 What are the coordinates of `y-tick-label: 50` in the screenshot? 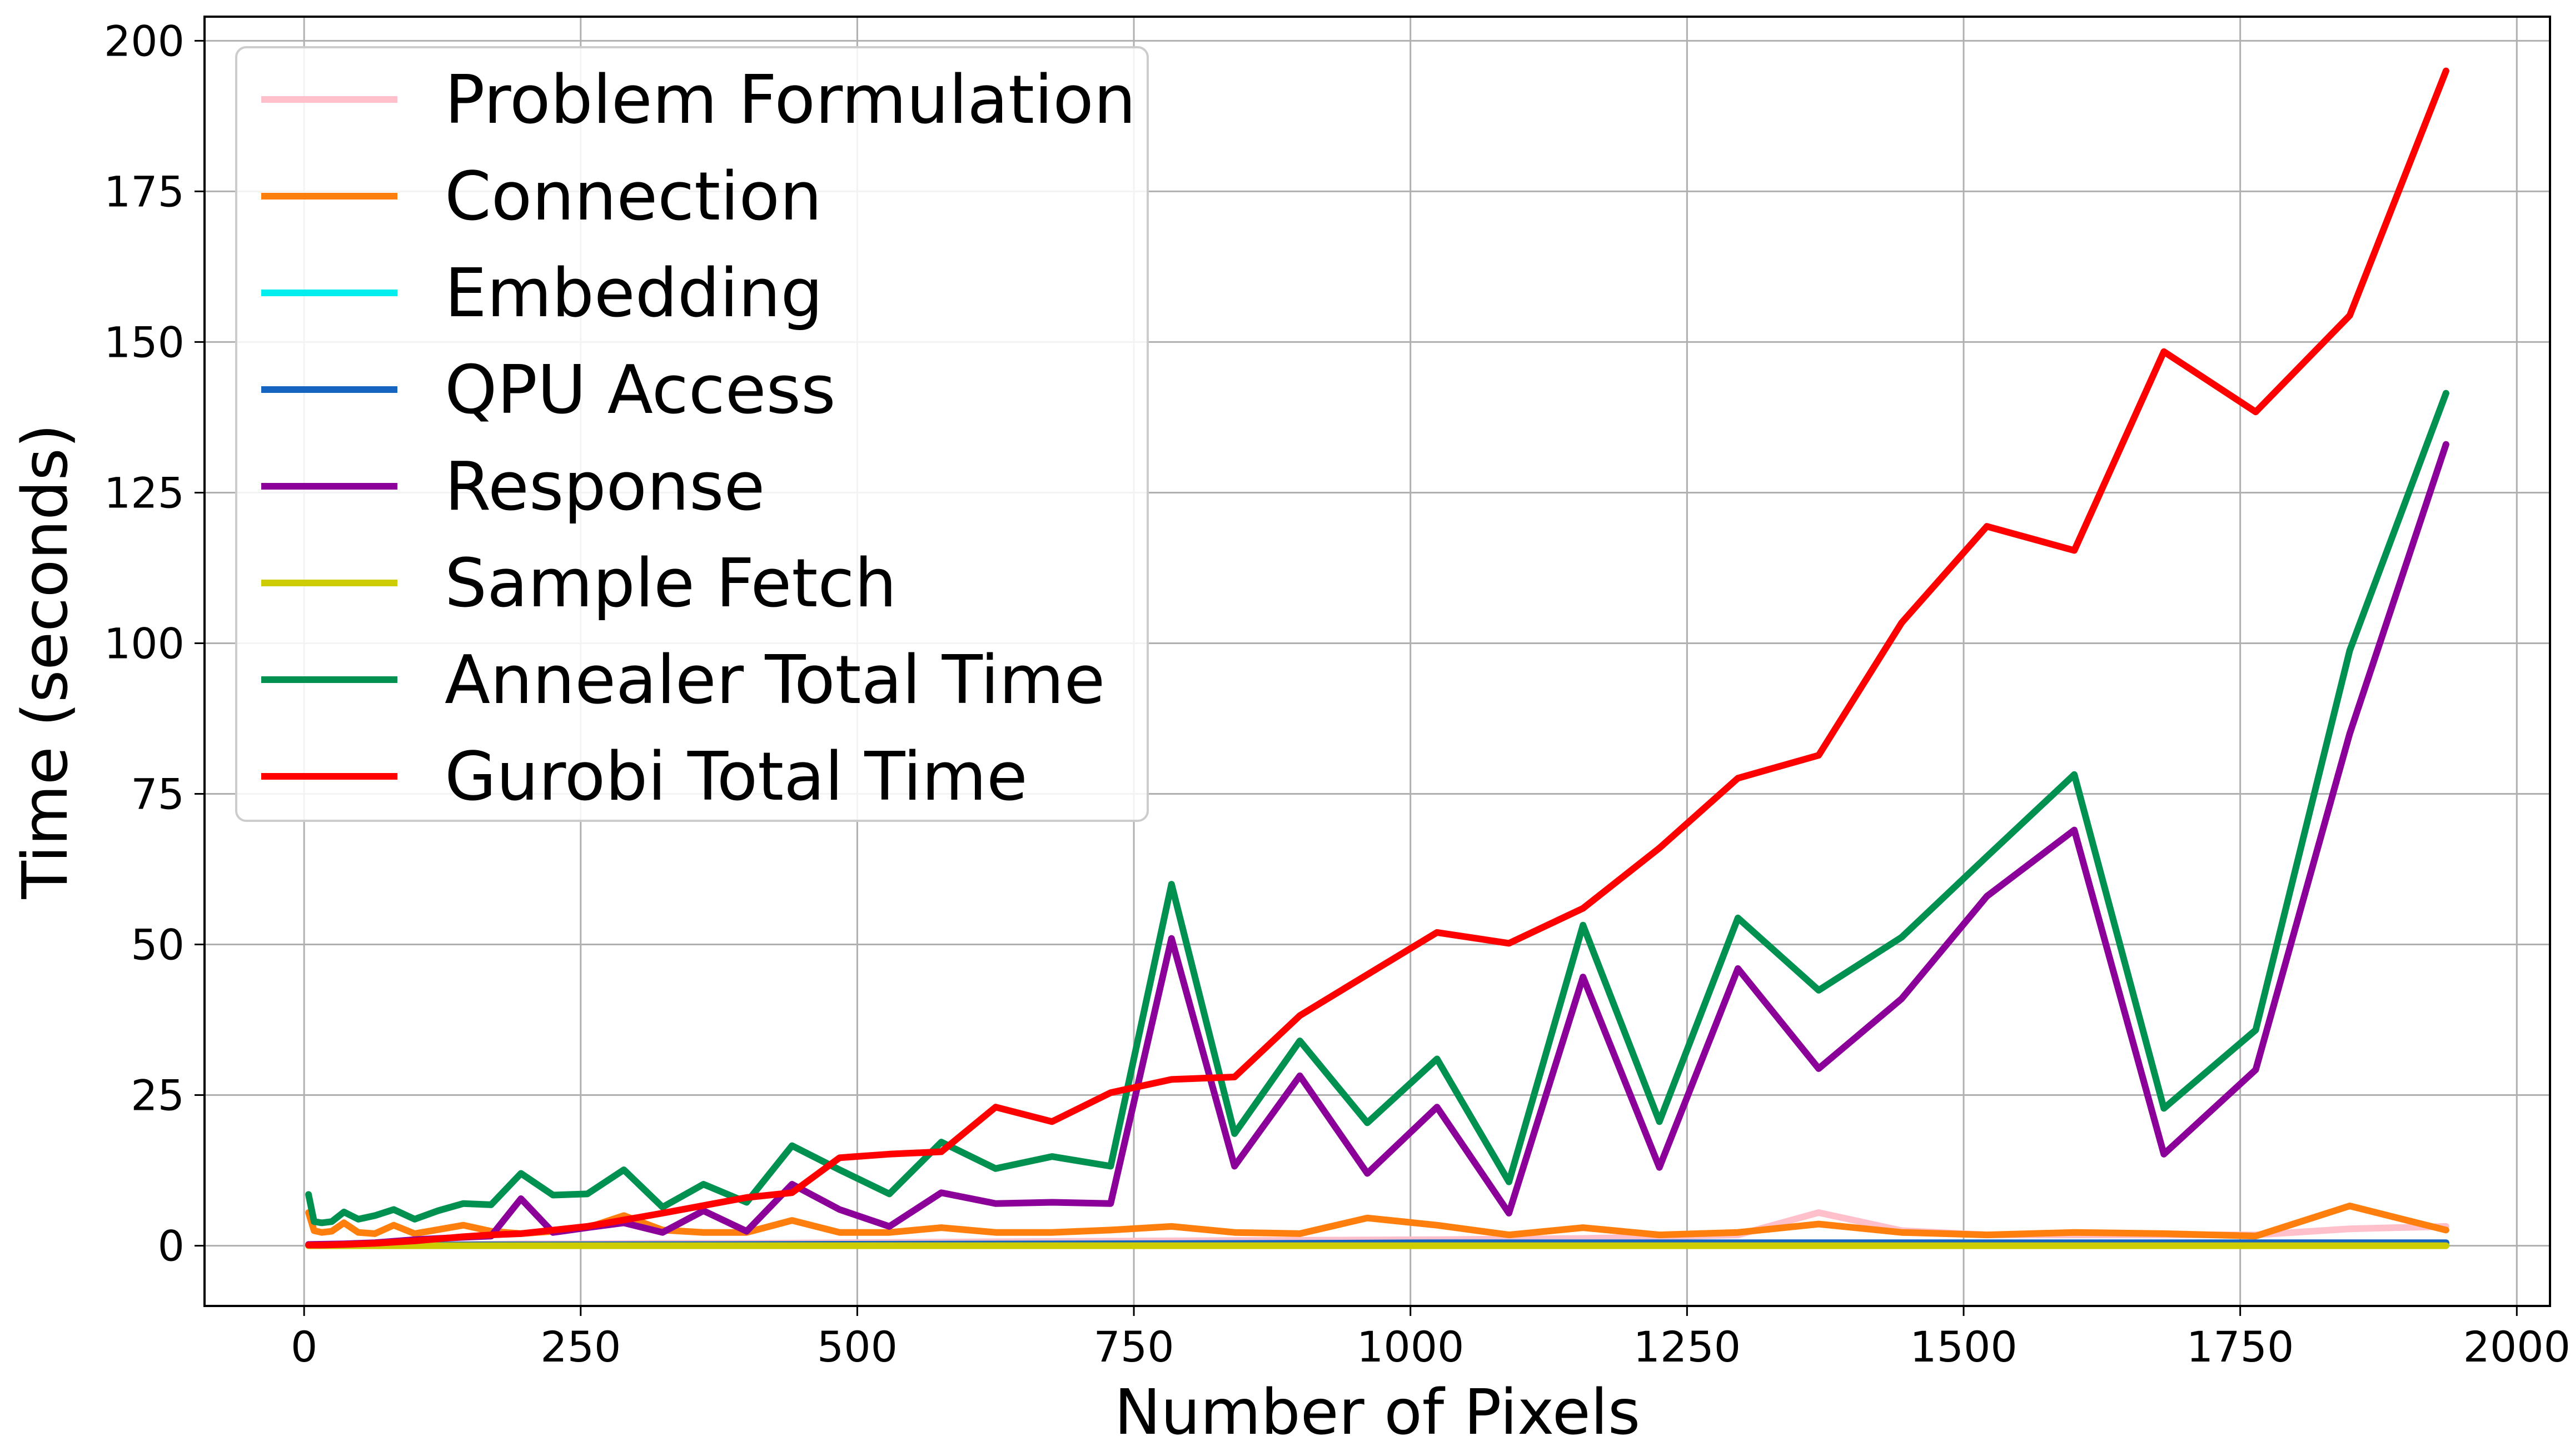 It's located at (158, 945).